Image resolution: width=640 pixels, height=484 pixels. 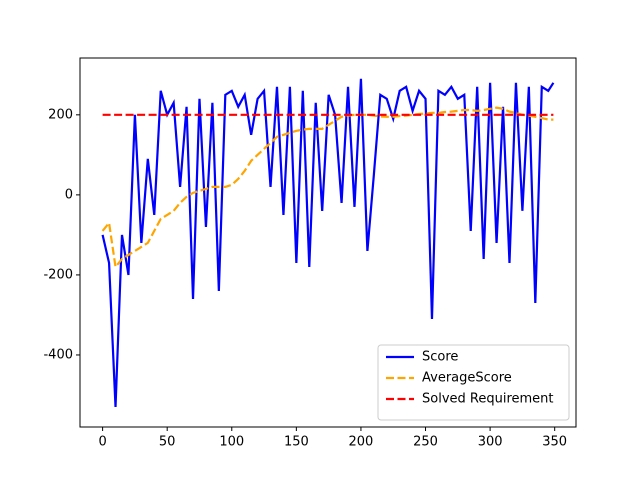 What do you see at coordinates (440, 357) in the screenshot?
I see `legend-label: Score` at bounding box center [440, 357].